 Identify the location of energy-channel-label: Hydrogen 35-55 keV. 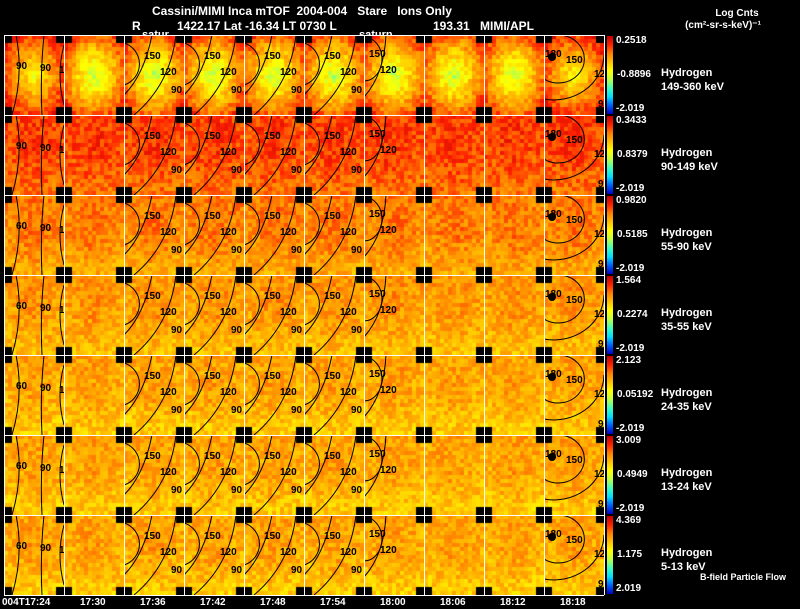
(686, 320).